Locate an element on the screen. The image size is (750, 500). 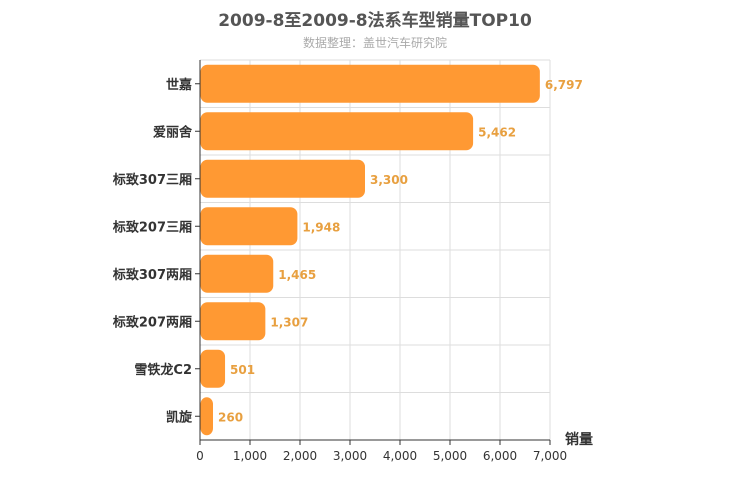
category-label: 凯旋 is located at coordinates (179, 417).